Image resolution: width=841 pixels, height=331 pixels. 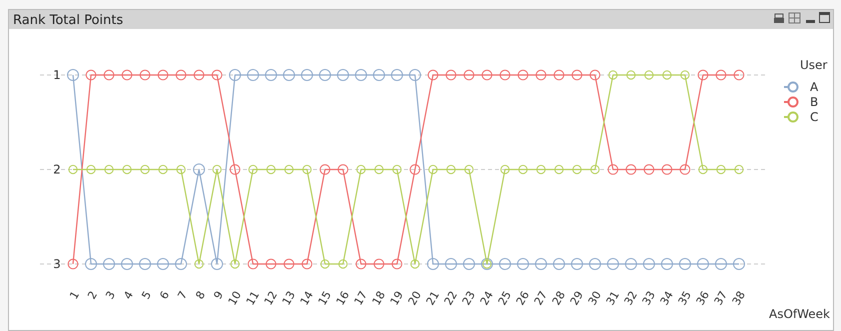 I want to click on x-tick-label: 38, so click(x=739, y=298).